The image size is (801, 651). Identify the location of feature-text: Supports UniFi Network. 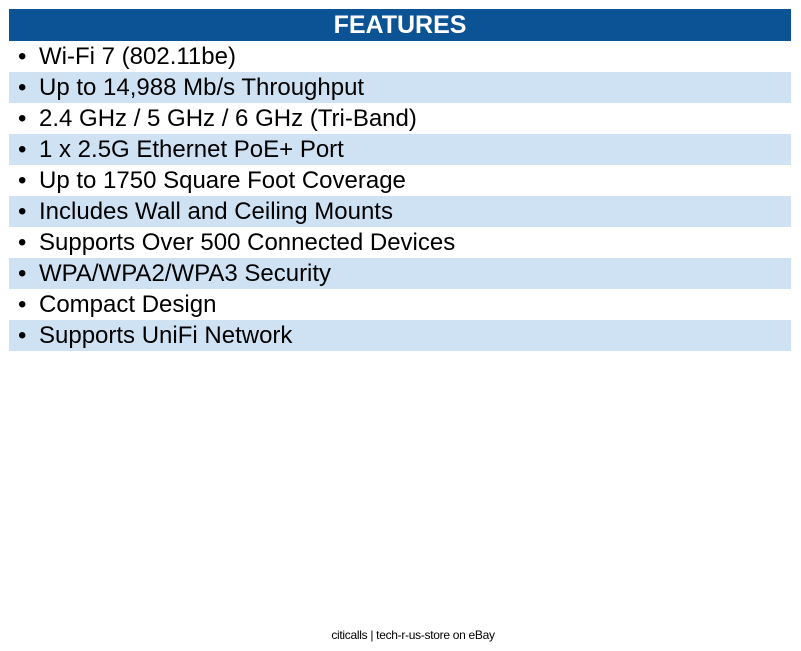
(166, 335).